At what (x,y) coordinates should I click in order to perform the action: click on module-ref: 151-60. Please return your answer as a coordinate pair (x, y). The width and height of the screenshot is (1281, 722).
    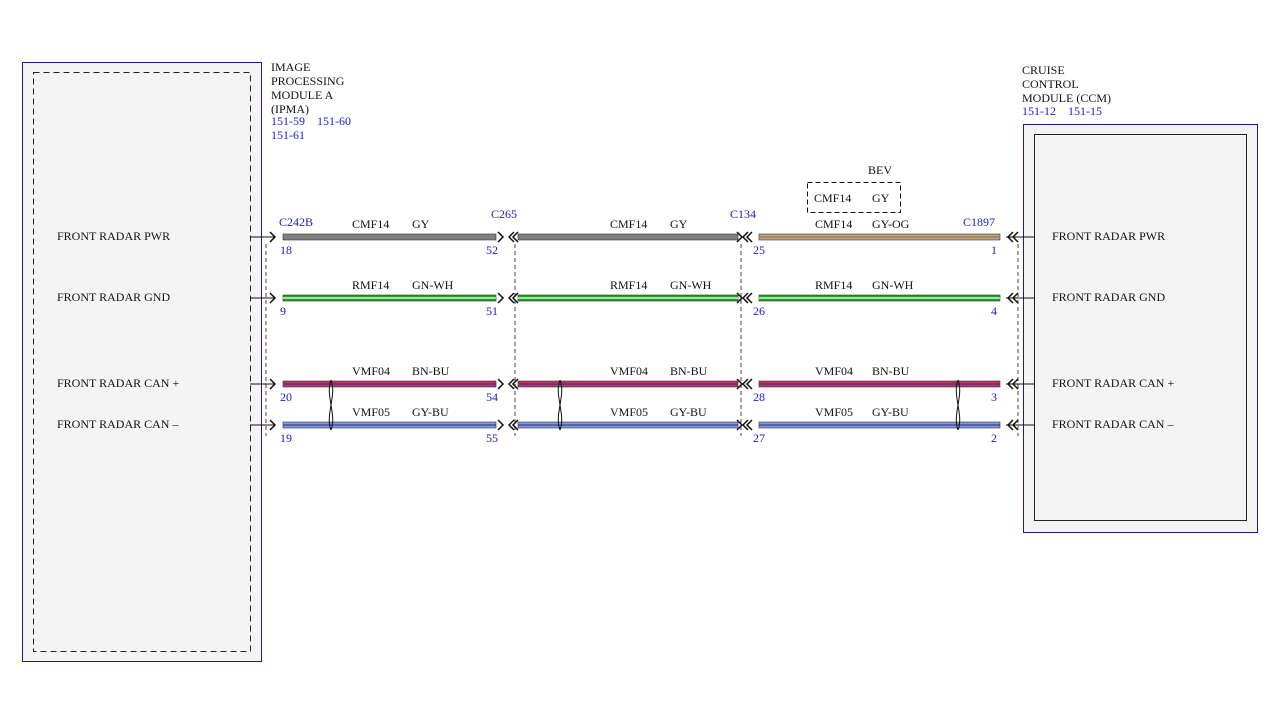
    Looking at the image, I should click on (334, 121).